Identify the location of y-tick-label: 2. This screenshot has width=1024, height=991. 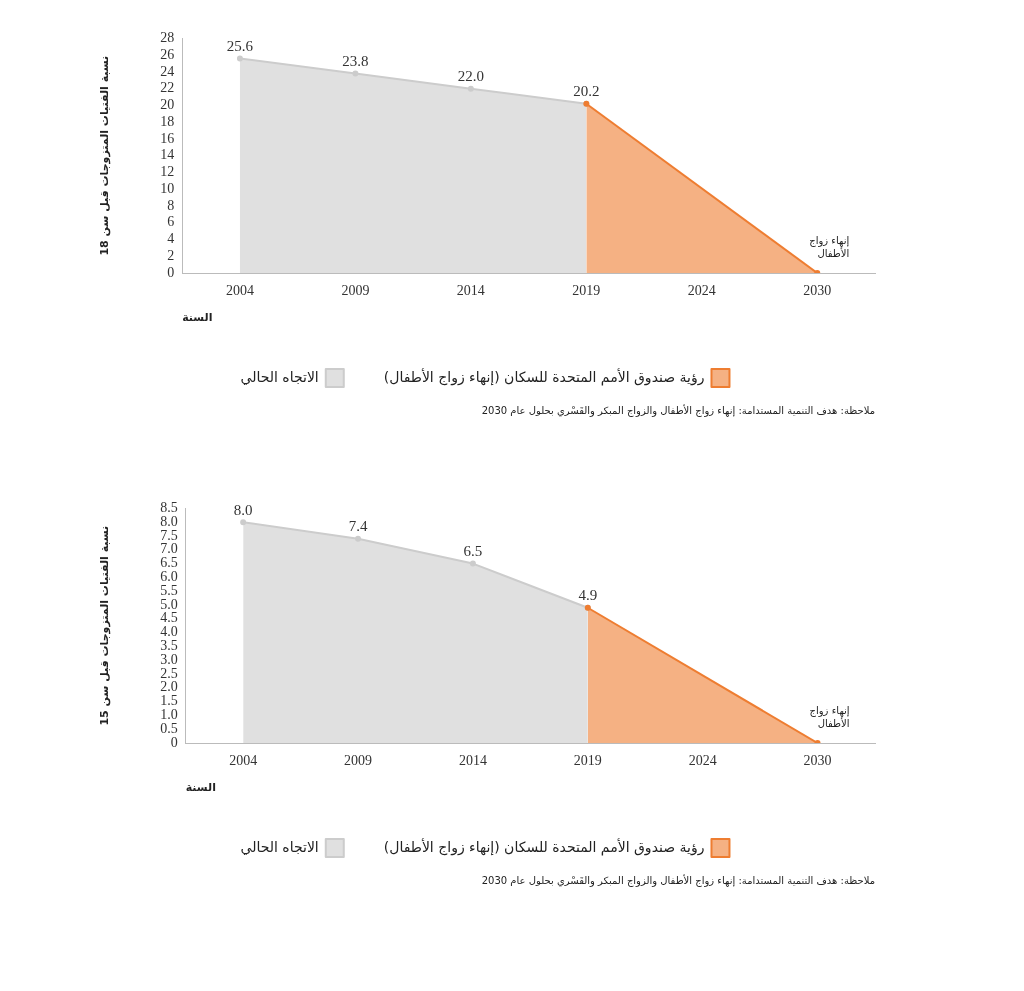
(171, 255).